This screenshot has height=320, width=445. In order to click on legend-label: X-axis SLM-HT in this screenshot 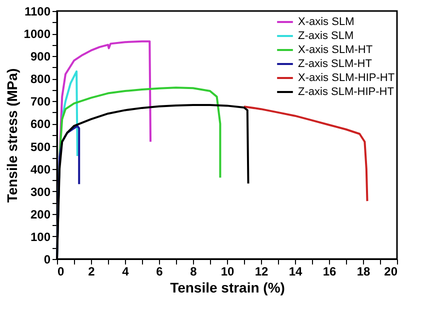, I will do `click(335, 50)`.